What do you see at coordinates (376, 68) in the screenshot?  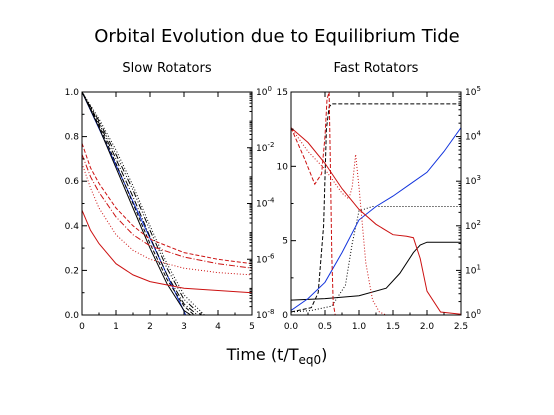 I see `panel-subtitle: Fast Rotators` at bounding box center [376, 68].